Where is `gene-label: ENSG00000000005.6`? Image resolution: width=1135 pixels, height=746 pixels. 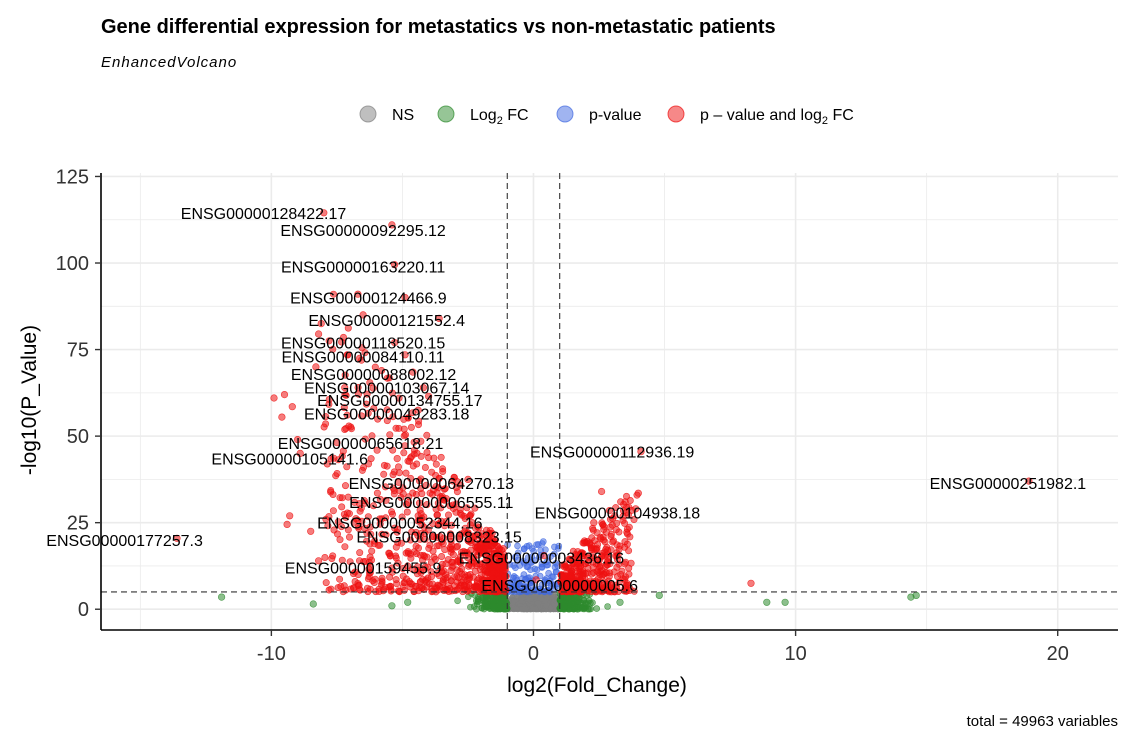
gene-label: ENSG00000000005.6 is located at coordinates (559, 586).